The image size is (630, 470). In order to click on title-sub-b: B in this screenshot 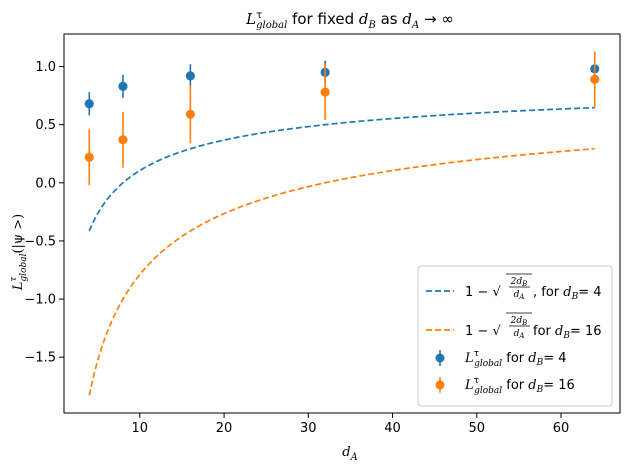, I will do `click(371, 25)`.